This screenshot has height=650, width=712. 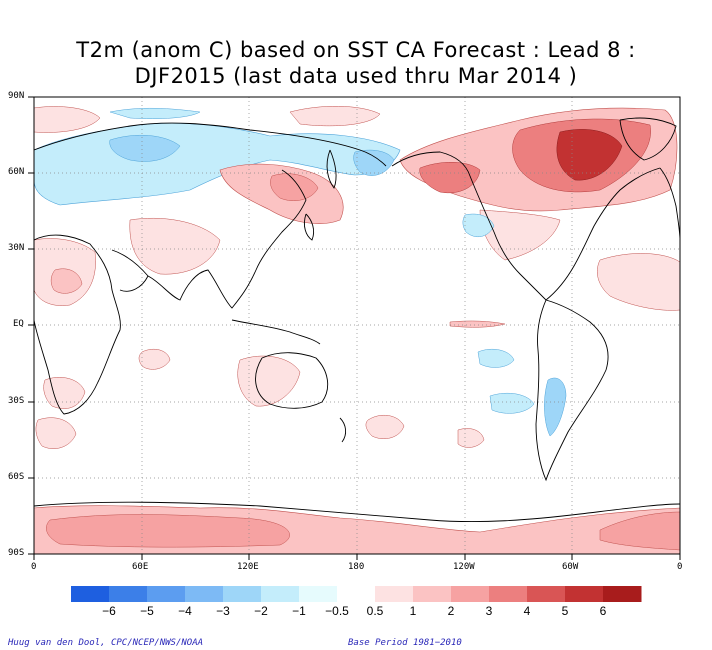 What do you see at coordinates (210, 144) in the screenshot?
I see `coastline-siberia-north` at bounding box center [210, 144].